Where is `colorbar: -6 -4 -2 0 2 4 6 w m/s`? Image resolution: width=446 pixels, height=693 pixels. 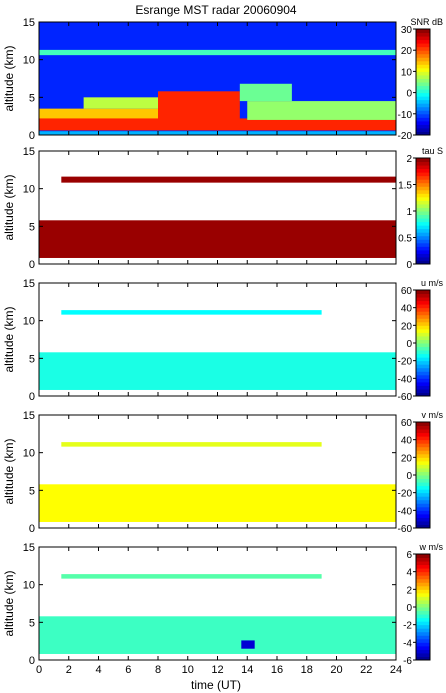
colorbar: -6 -4 -2 0 2 4 6 w m/s is located at coordinates (423, 604).